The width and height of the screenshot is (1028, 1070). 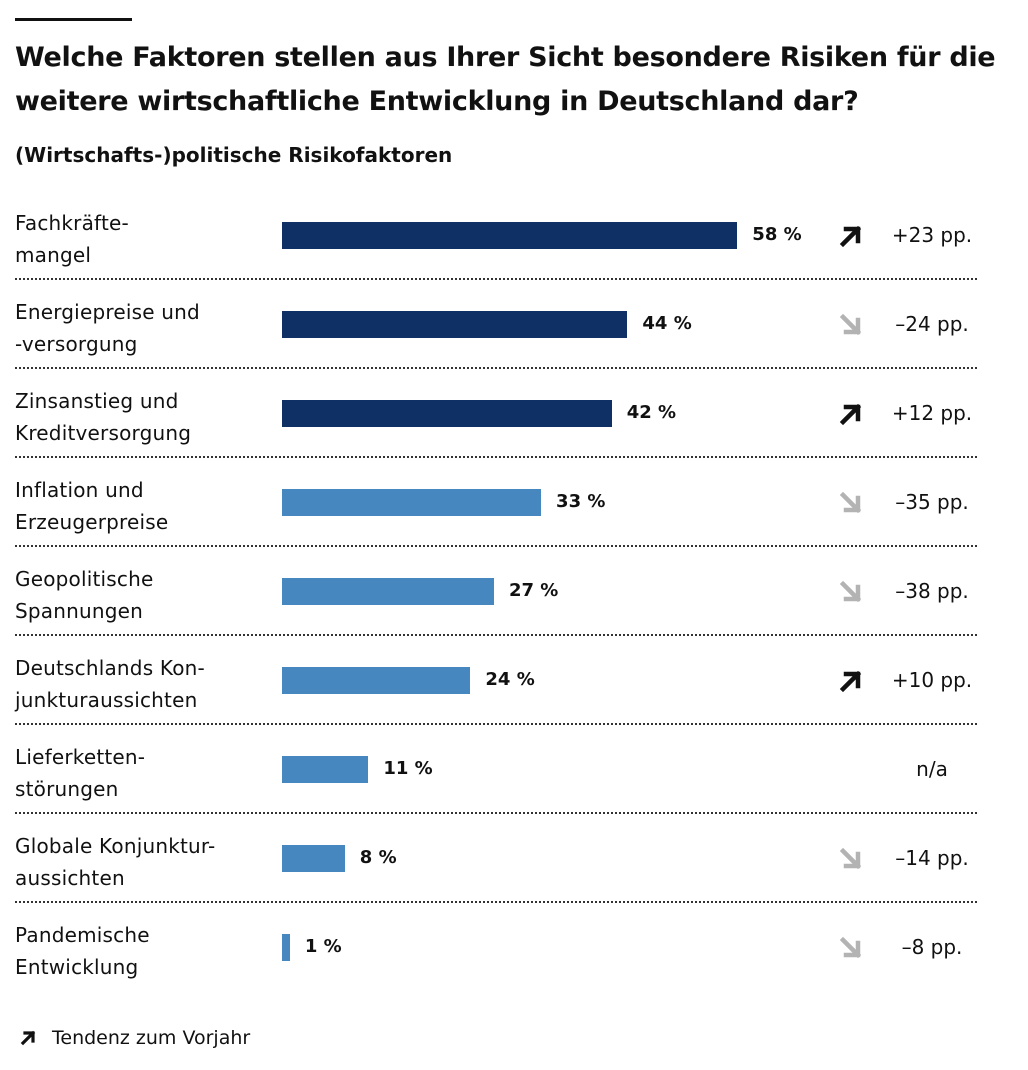 What do you see at coordinates (67, 789) in the screenshot?
I see `category-label-line: störungen` at bounding box center [67, 789].